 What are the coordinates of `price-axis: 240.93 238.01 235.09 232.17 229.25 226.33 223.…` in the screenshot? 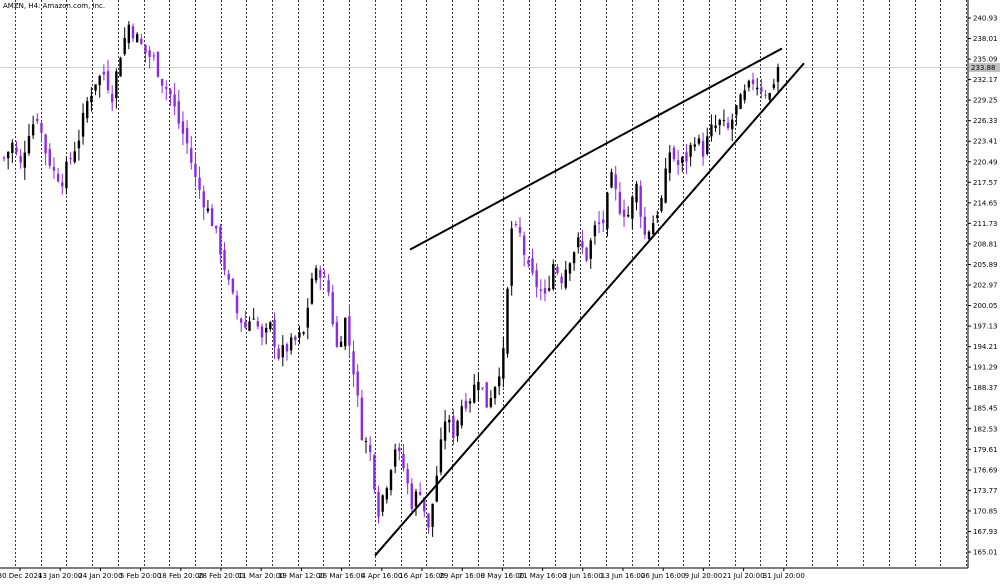 It's located at (983, 286).